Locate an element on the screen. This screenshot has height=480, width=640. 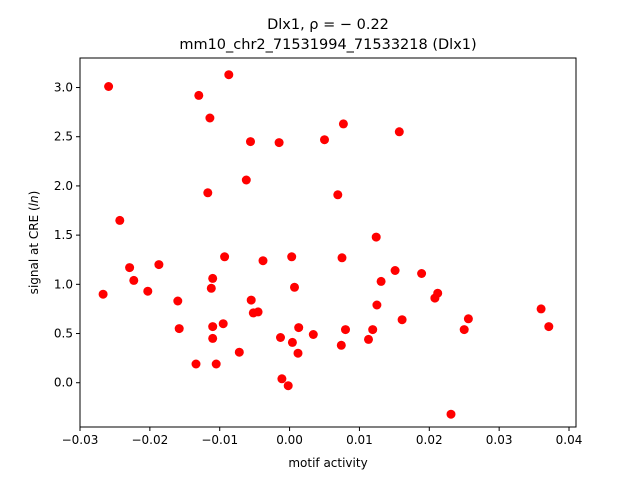
y-axis-label: signal at CRE (ln) is located at coordinates (34, 243).